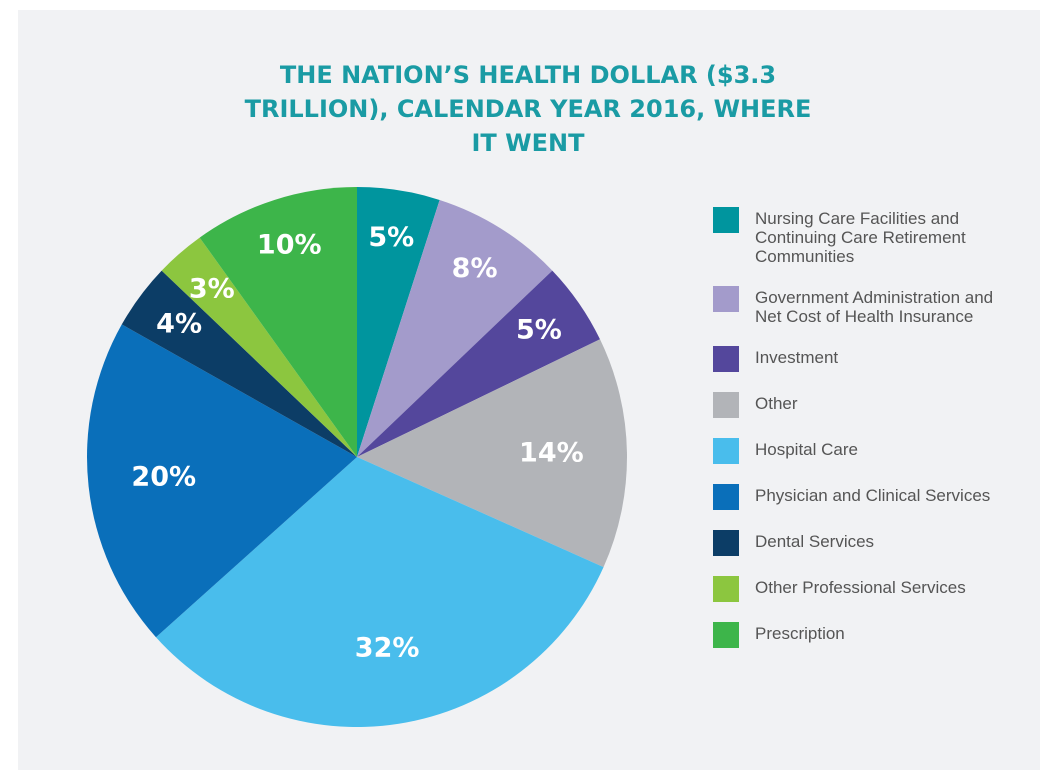 This screenshot has width=1055, height=784. What do you see at coordinates (815, 541) in the screenshot?
I see `legend-label: Dental Services` at bounding box center [815, 541].